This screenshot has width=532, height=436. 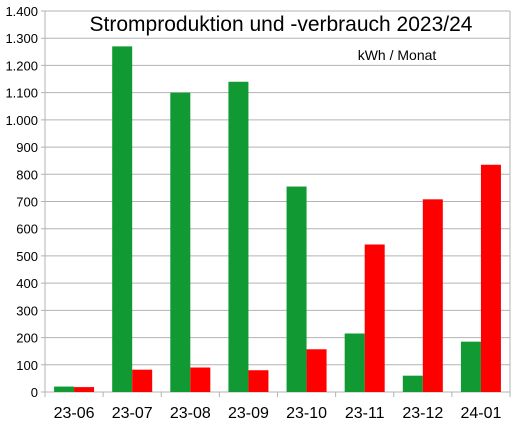 I want to click on x-tick-label: 23-10, so click(x=306, y=413).